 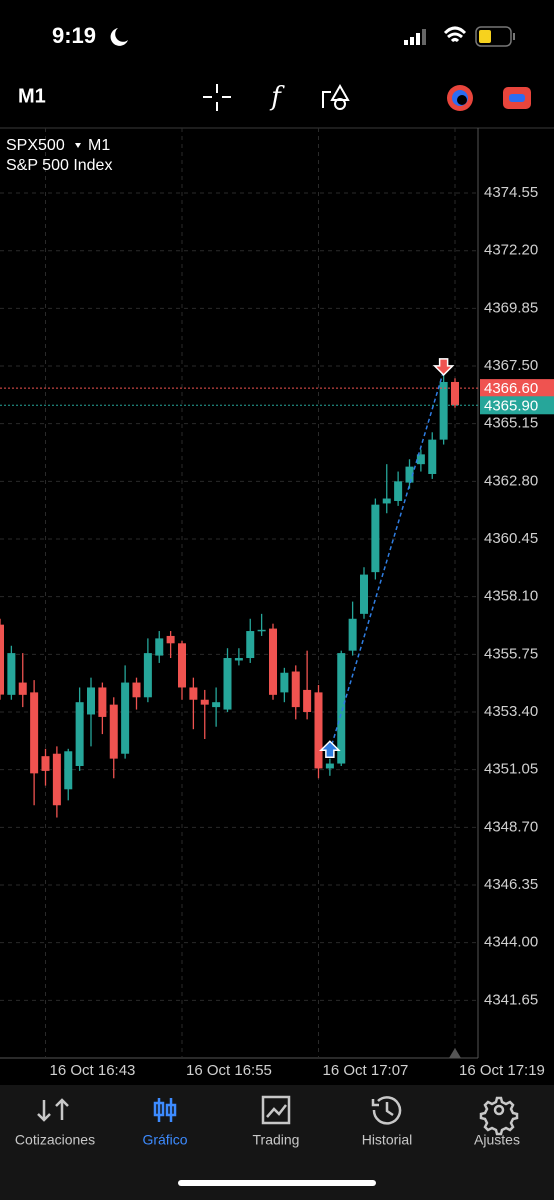 What do you see at coordinates (93, 1070) in the screenshot?
I see `x-tick-label: 16 Oct 16:43` at bounding box center [93, 1070].